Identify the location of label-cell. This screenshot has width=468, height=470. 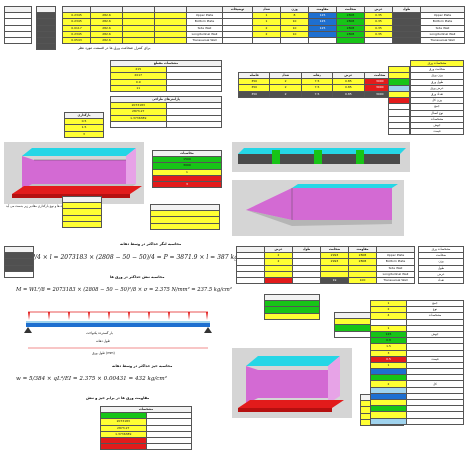
(435, 421).